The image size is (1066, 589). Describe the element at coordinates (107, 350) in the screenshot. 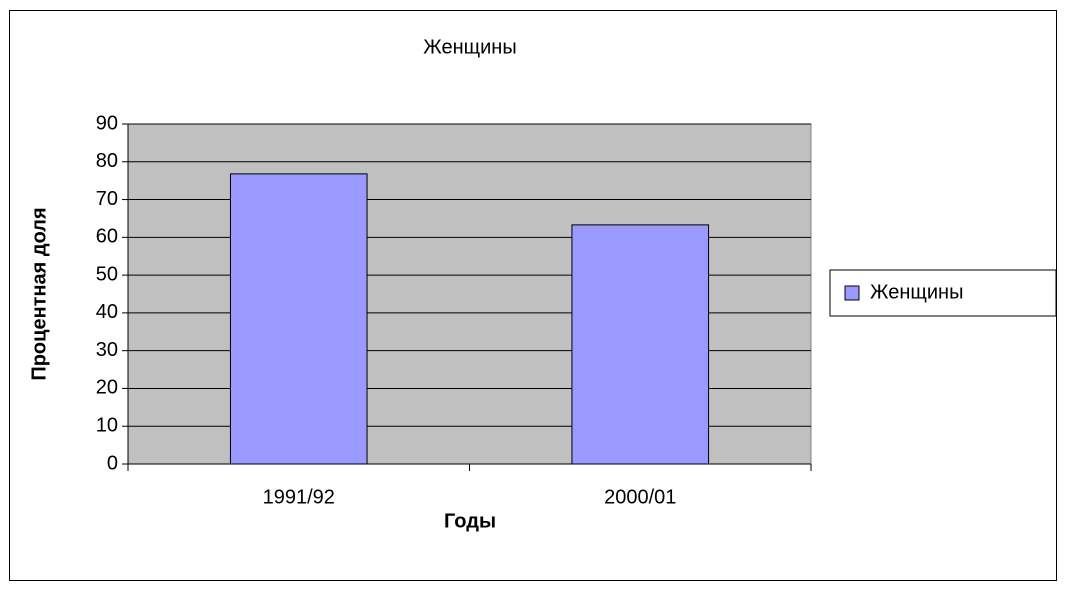

I see `y-tick-label: 30` at that location.